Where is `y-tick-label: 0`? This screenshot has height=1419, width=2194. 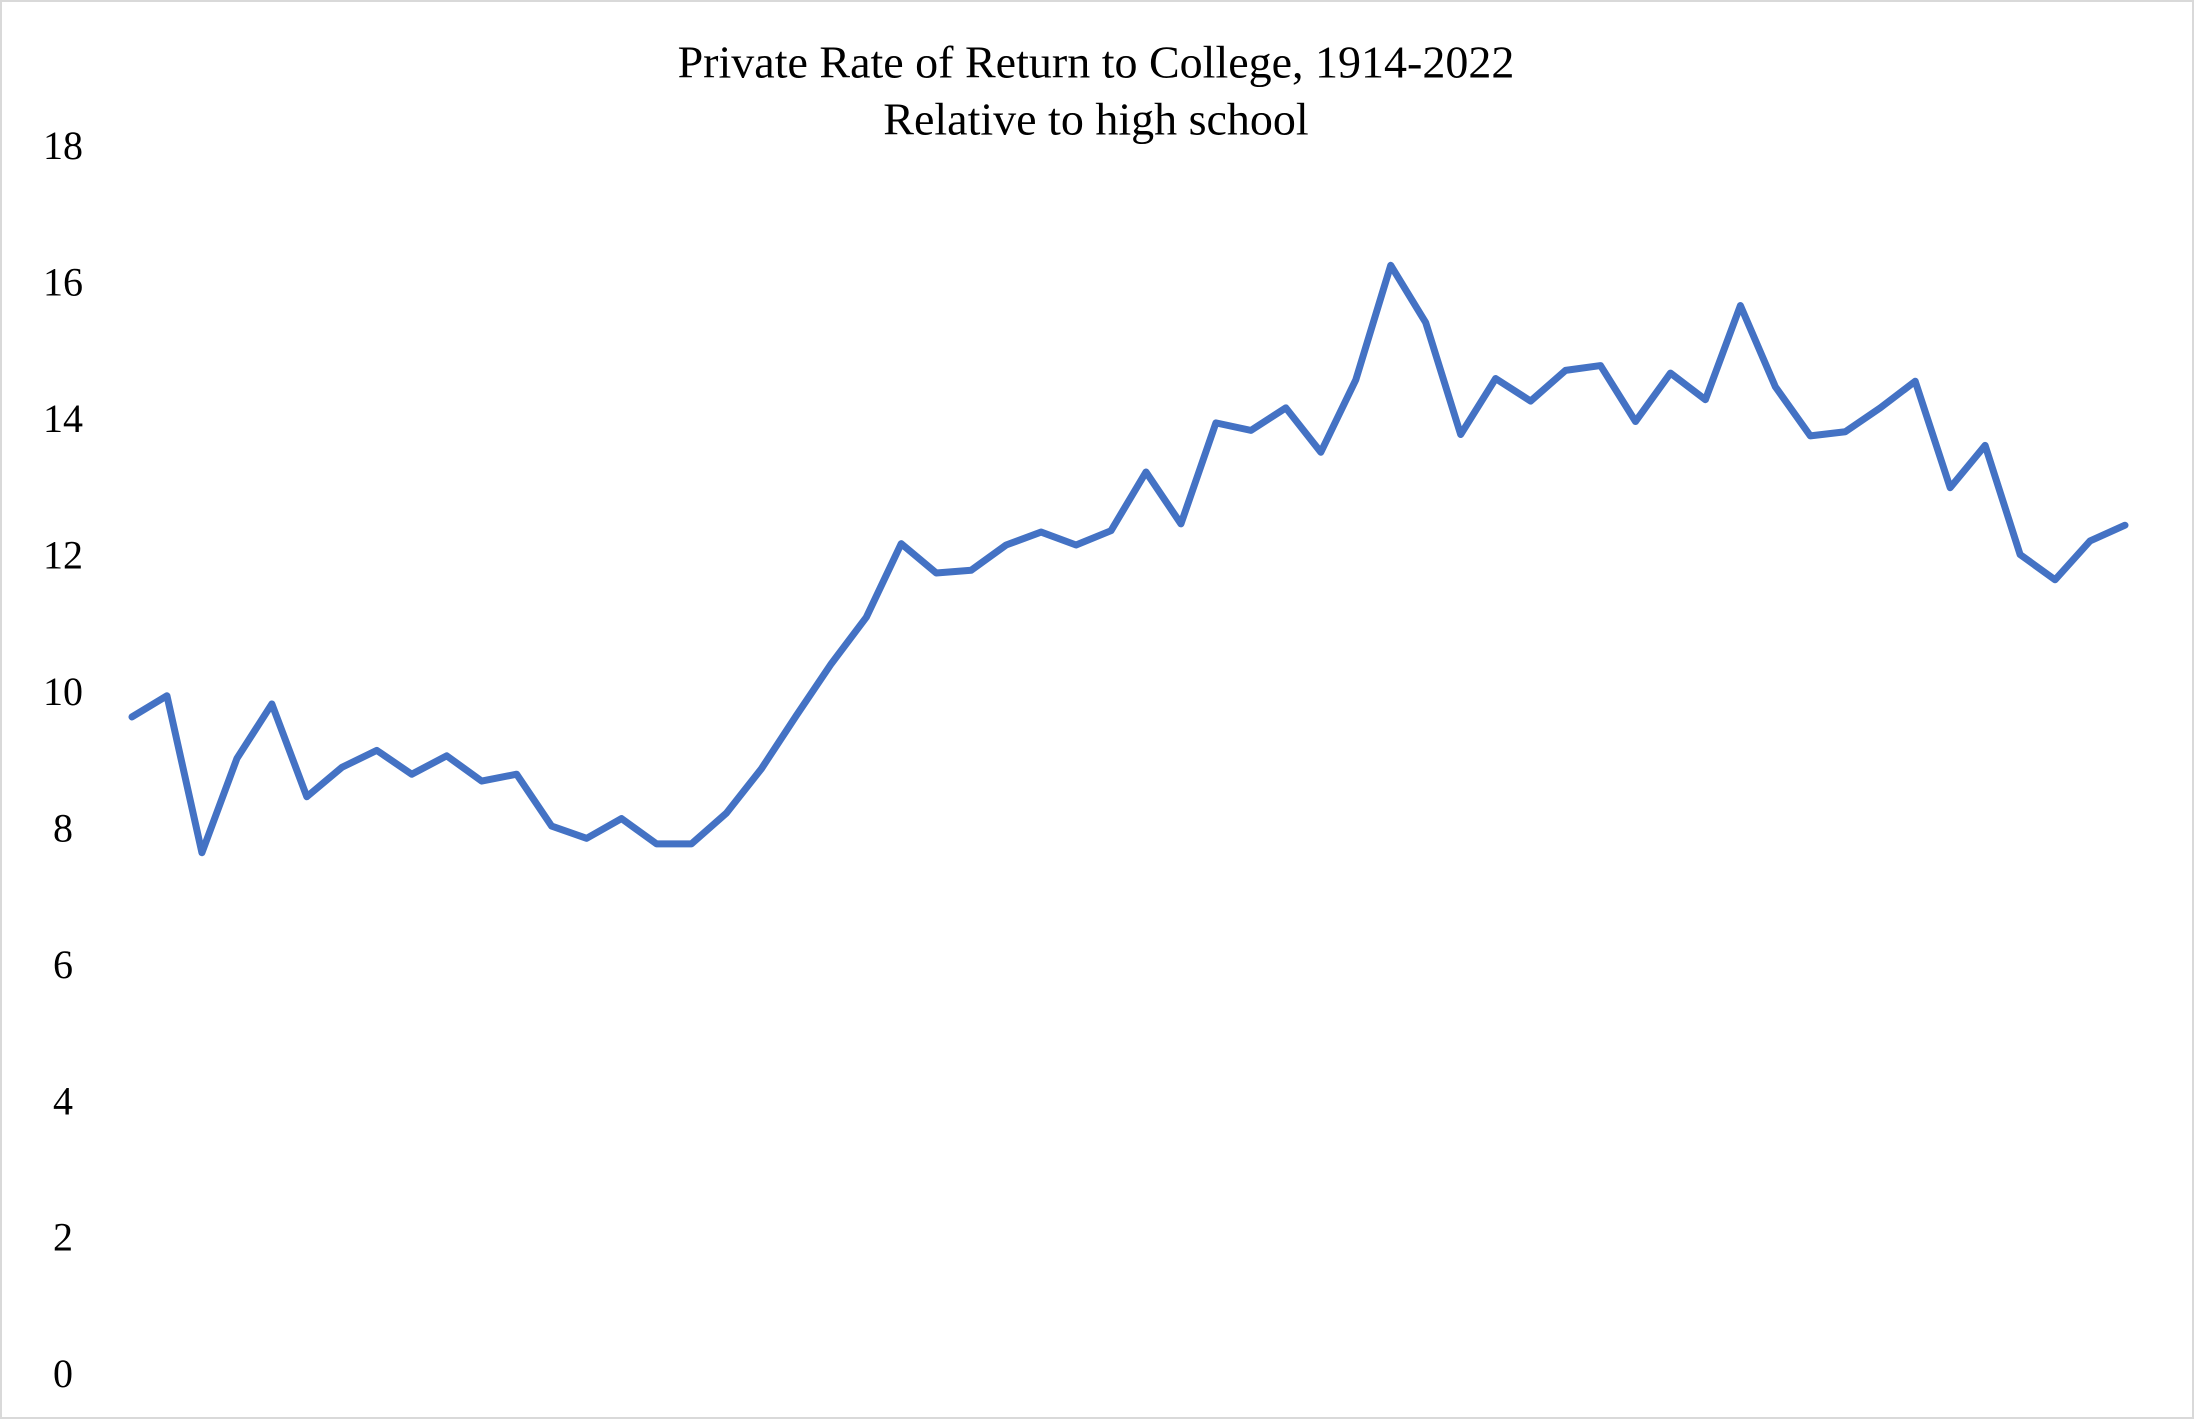 y-tick-label: 0 is located at coordinates (63, 1373).